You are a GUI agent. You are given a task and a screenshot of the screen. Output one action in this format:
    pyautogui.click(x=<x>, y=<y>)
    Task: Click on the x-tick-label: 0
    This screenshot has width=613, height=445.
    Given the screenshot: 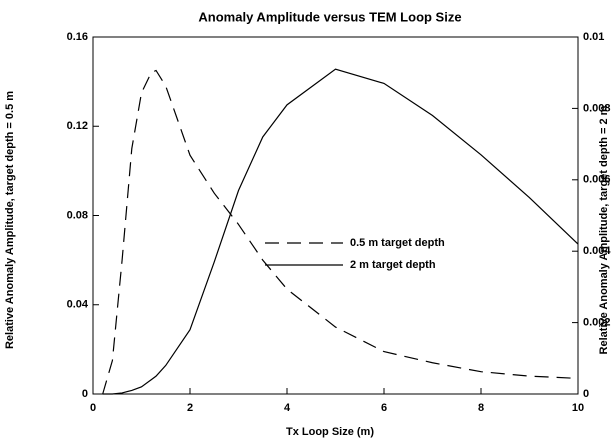 What is the action you would take?
    pyautogui.click(x=93, y=408)
    